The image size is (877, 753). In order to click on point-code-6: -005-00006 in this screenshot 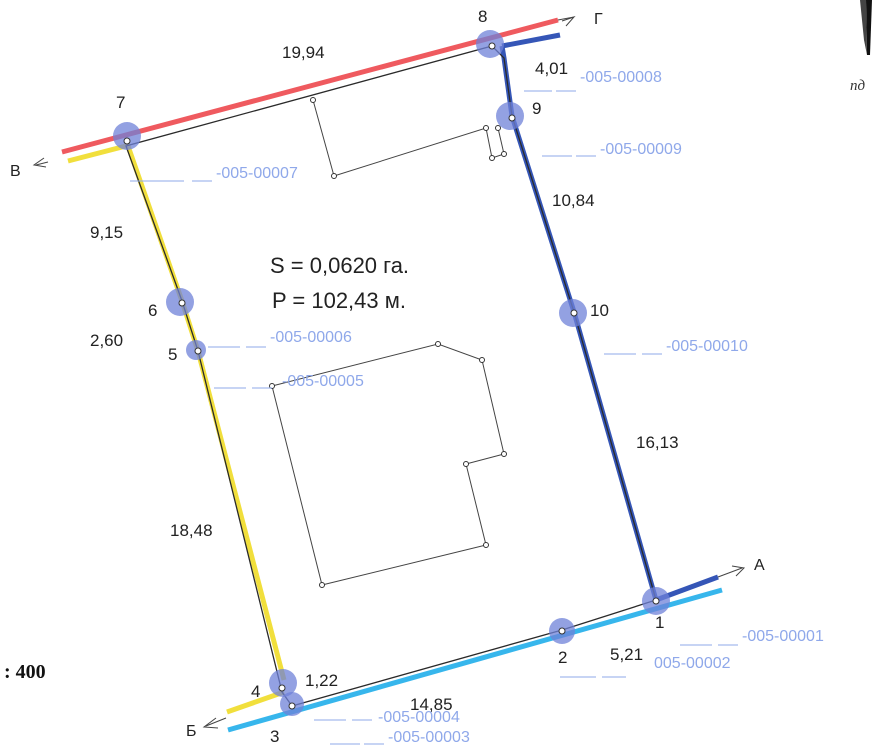, I will do `click(311, 337)`.